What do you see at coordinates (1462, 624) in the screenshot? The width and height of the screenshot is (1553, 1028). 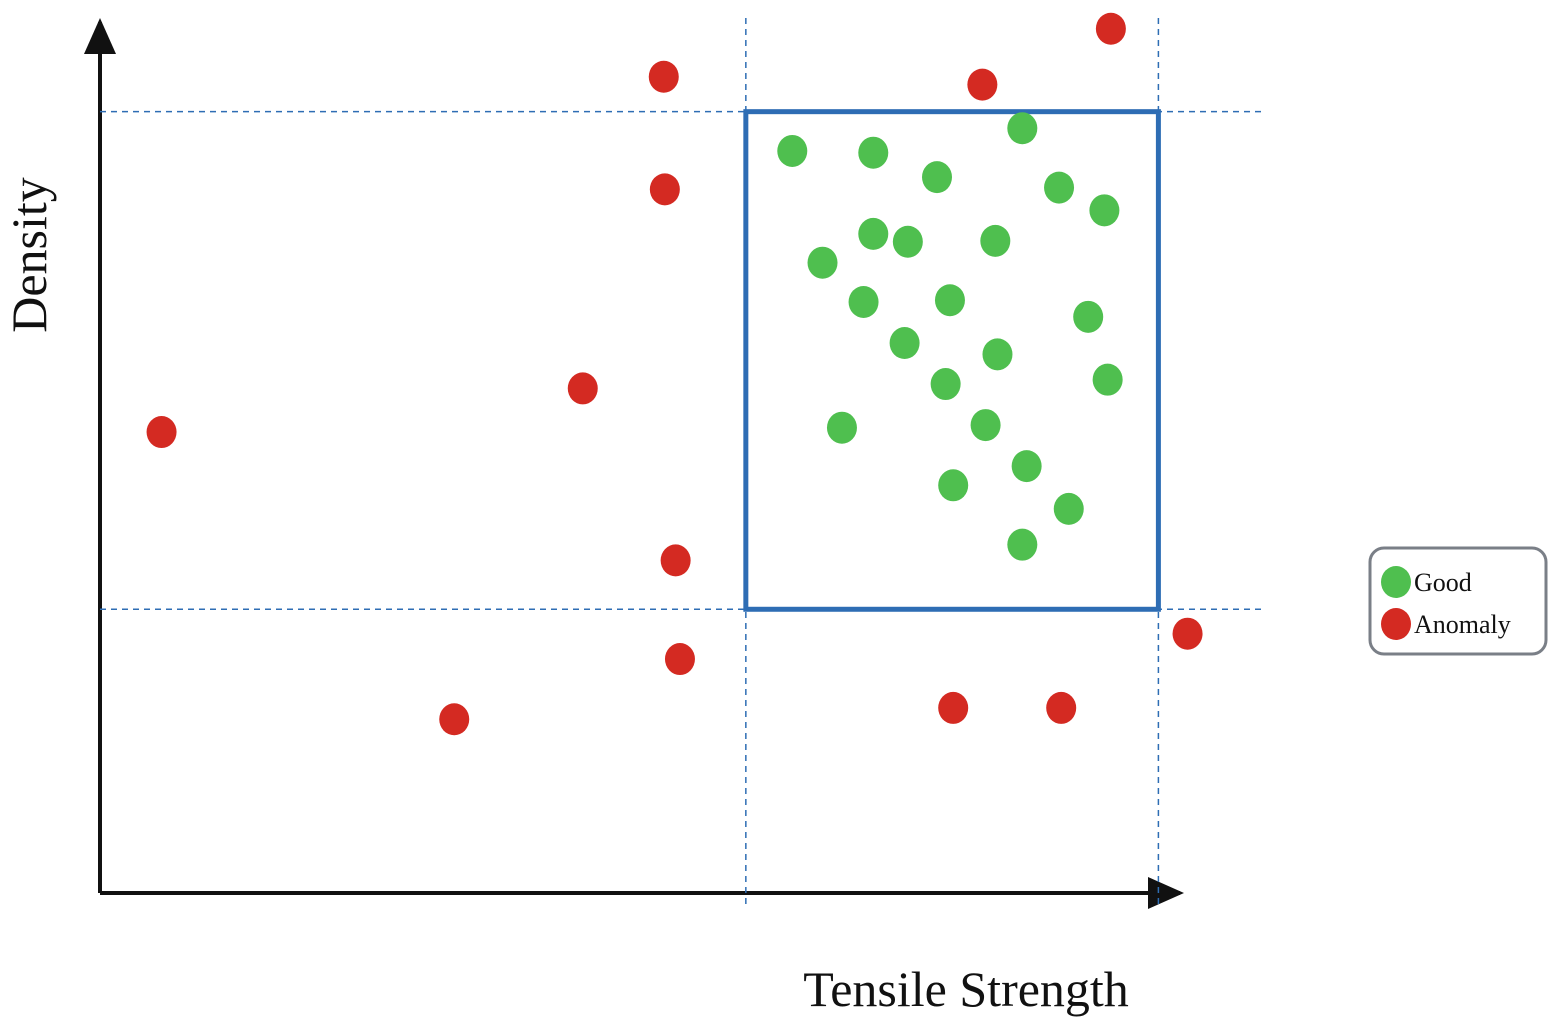 I see `legend-label: Anomaly` at bounding box center [1462, 624].